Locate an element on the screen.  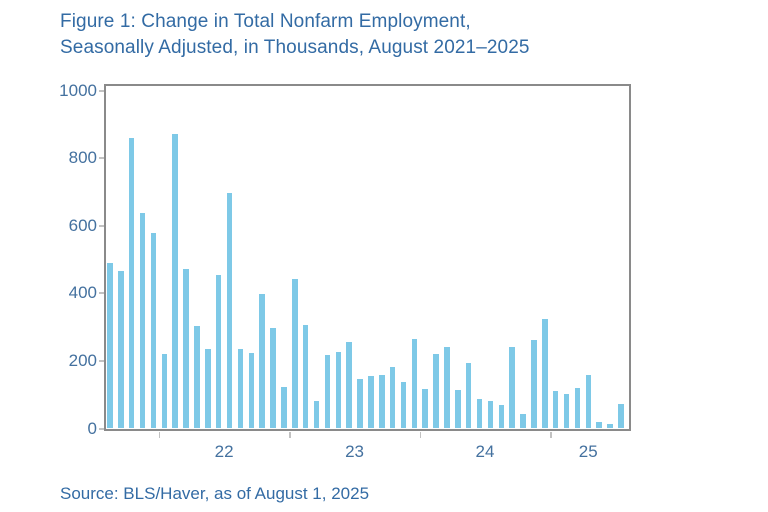
bar-apr-2024 is located at coordinates (458, 409).